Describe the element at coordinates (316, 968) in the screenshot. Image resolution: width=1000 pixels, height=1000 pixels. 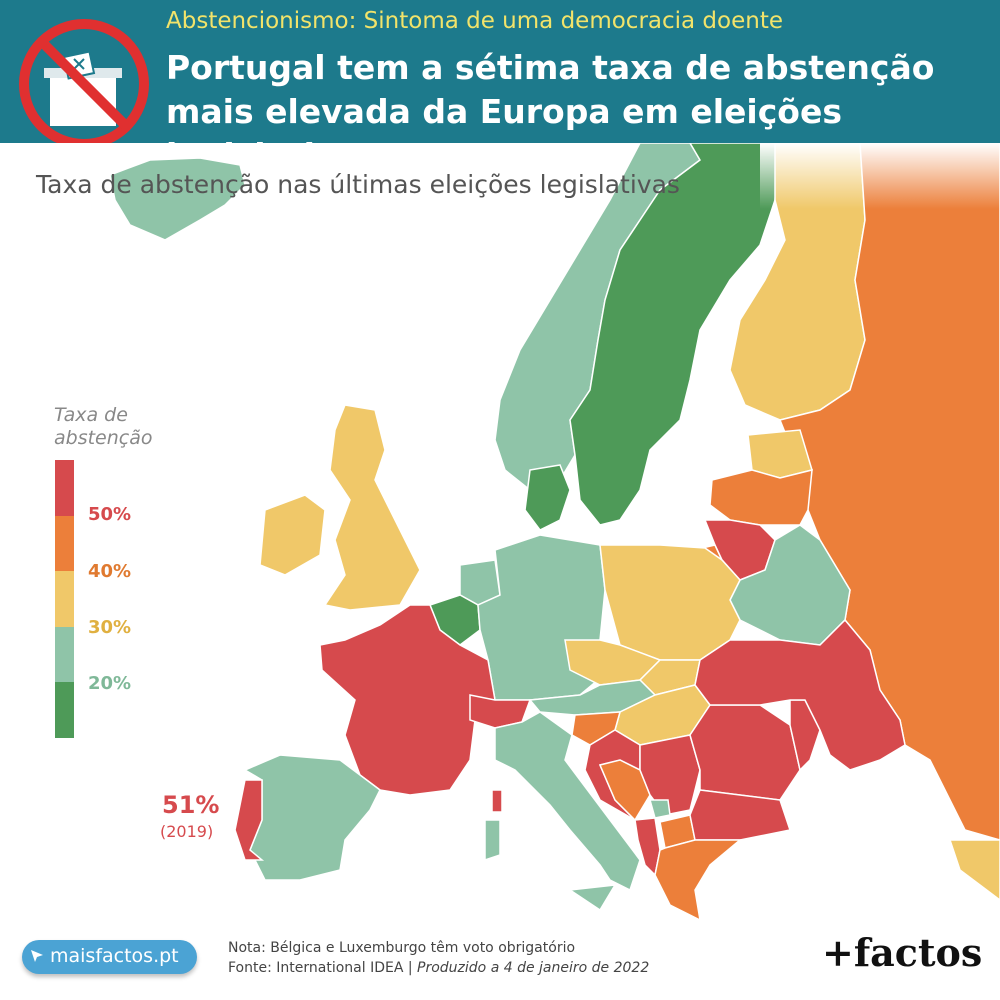
I see `source-text: Fonte: International IDEA` at that location.